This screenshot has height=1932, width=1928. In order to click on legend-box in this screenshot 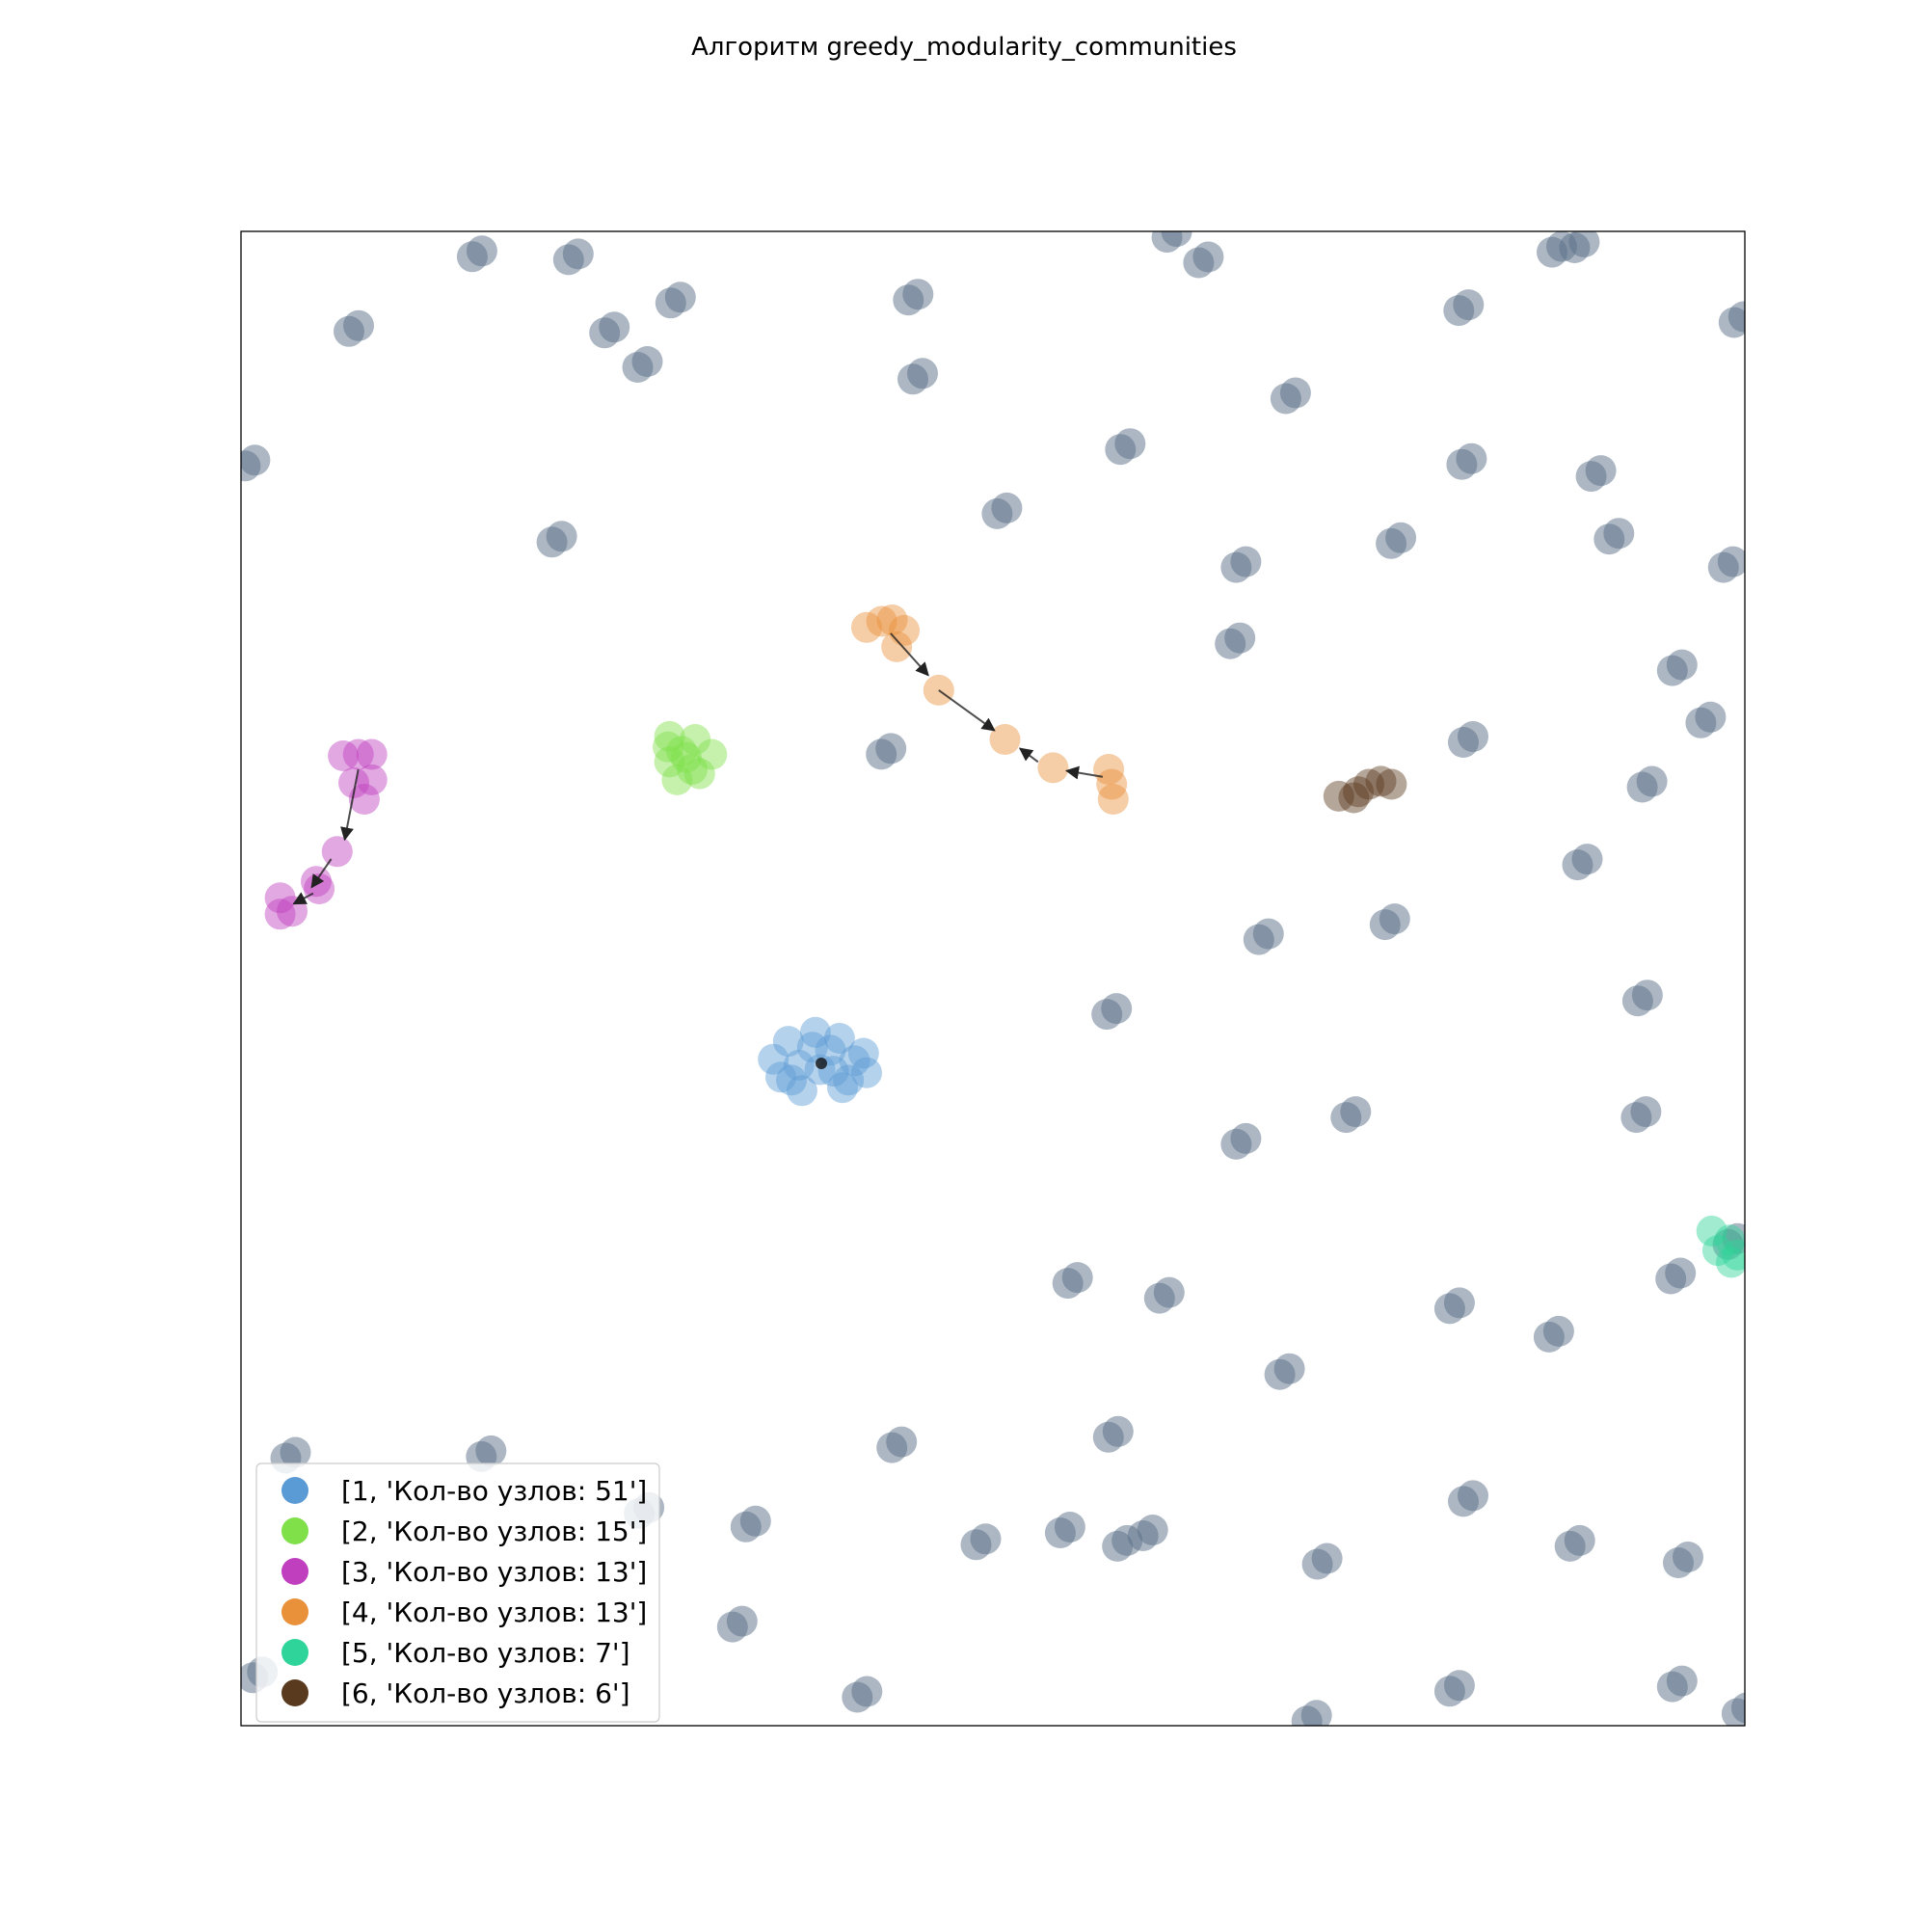, I will do `click(457, 1593)`.